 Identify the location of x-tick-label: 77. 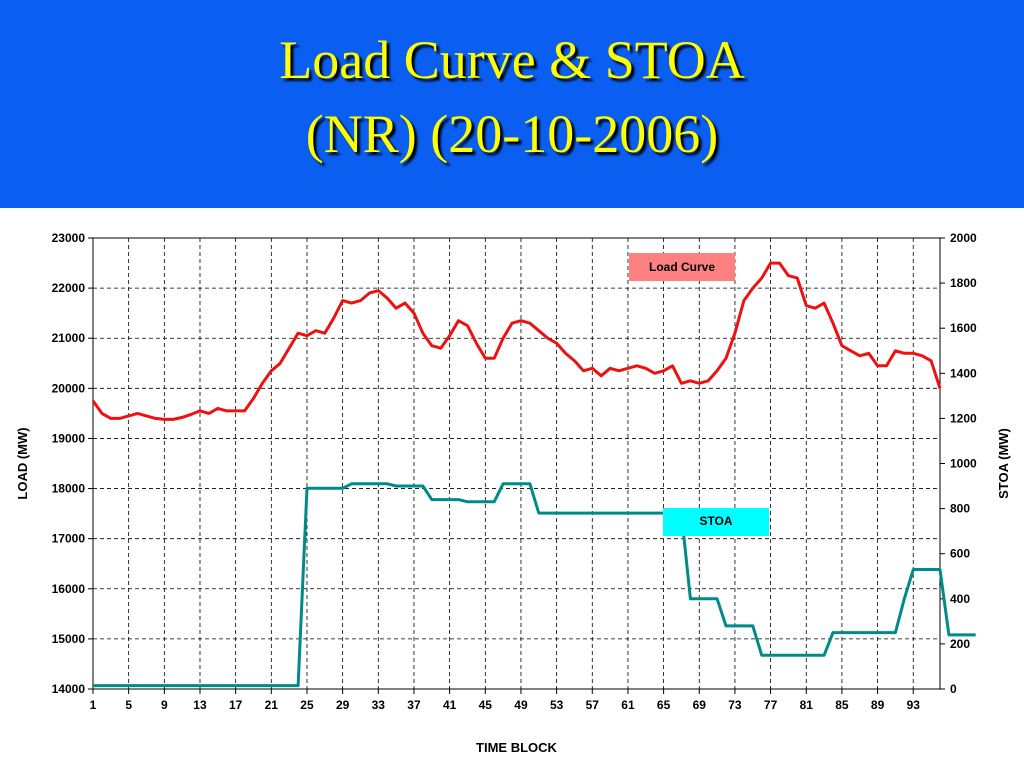
(771, 705).